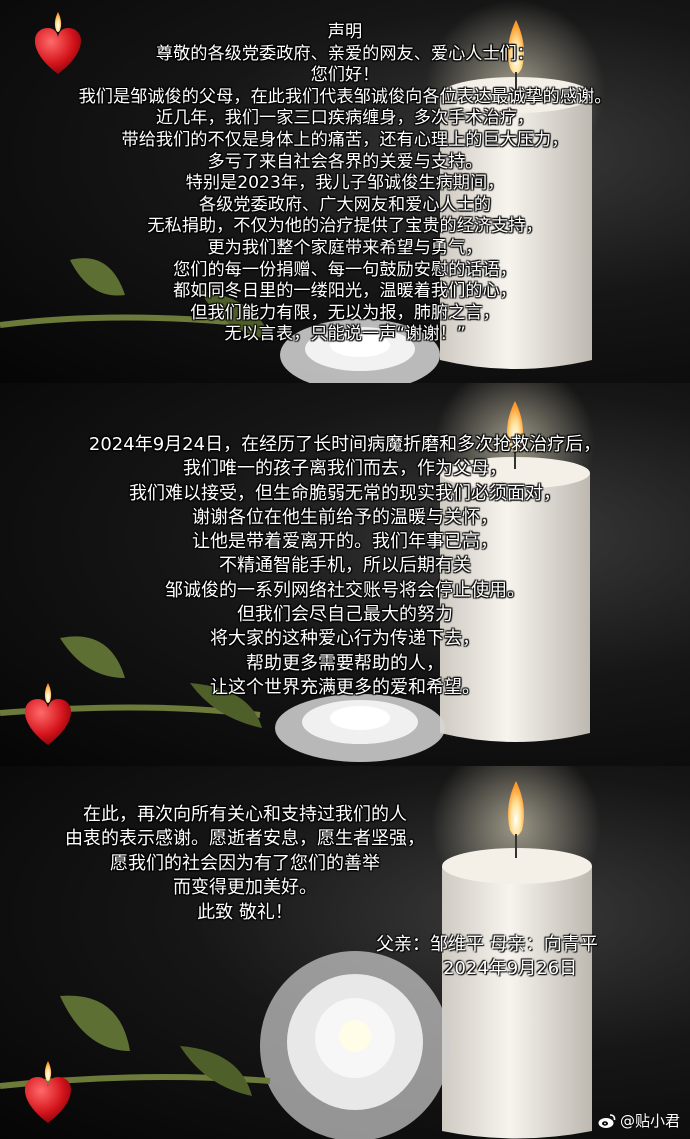 The width and height of the screenshot is (690, 1139). I want to click on signature-date: 2024年9月26日, so click(510, 968).